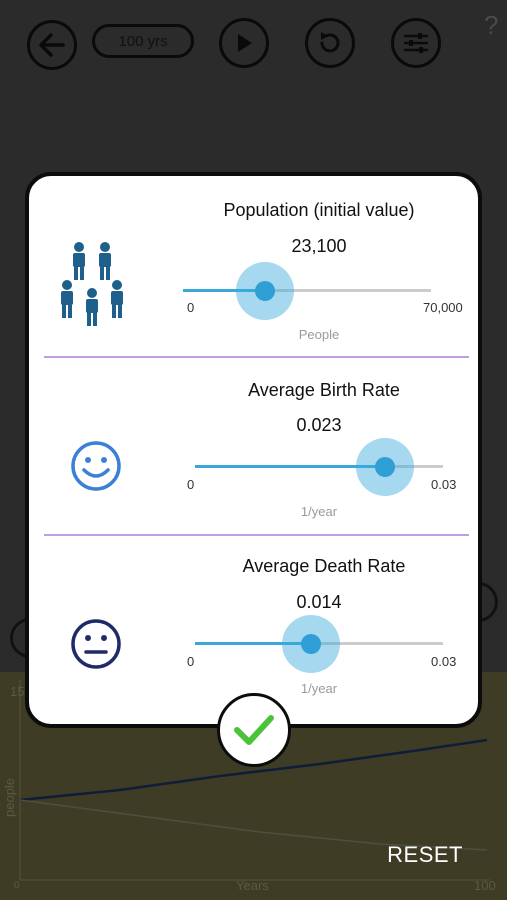 This screenshot has height=900, width=507. Describe the element at coordinates (324, 390) in the screenshot. I see `birth-rate-title: Average Birth Rate` at that location.